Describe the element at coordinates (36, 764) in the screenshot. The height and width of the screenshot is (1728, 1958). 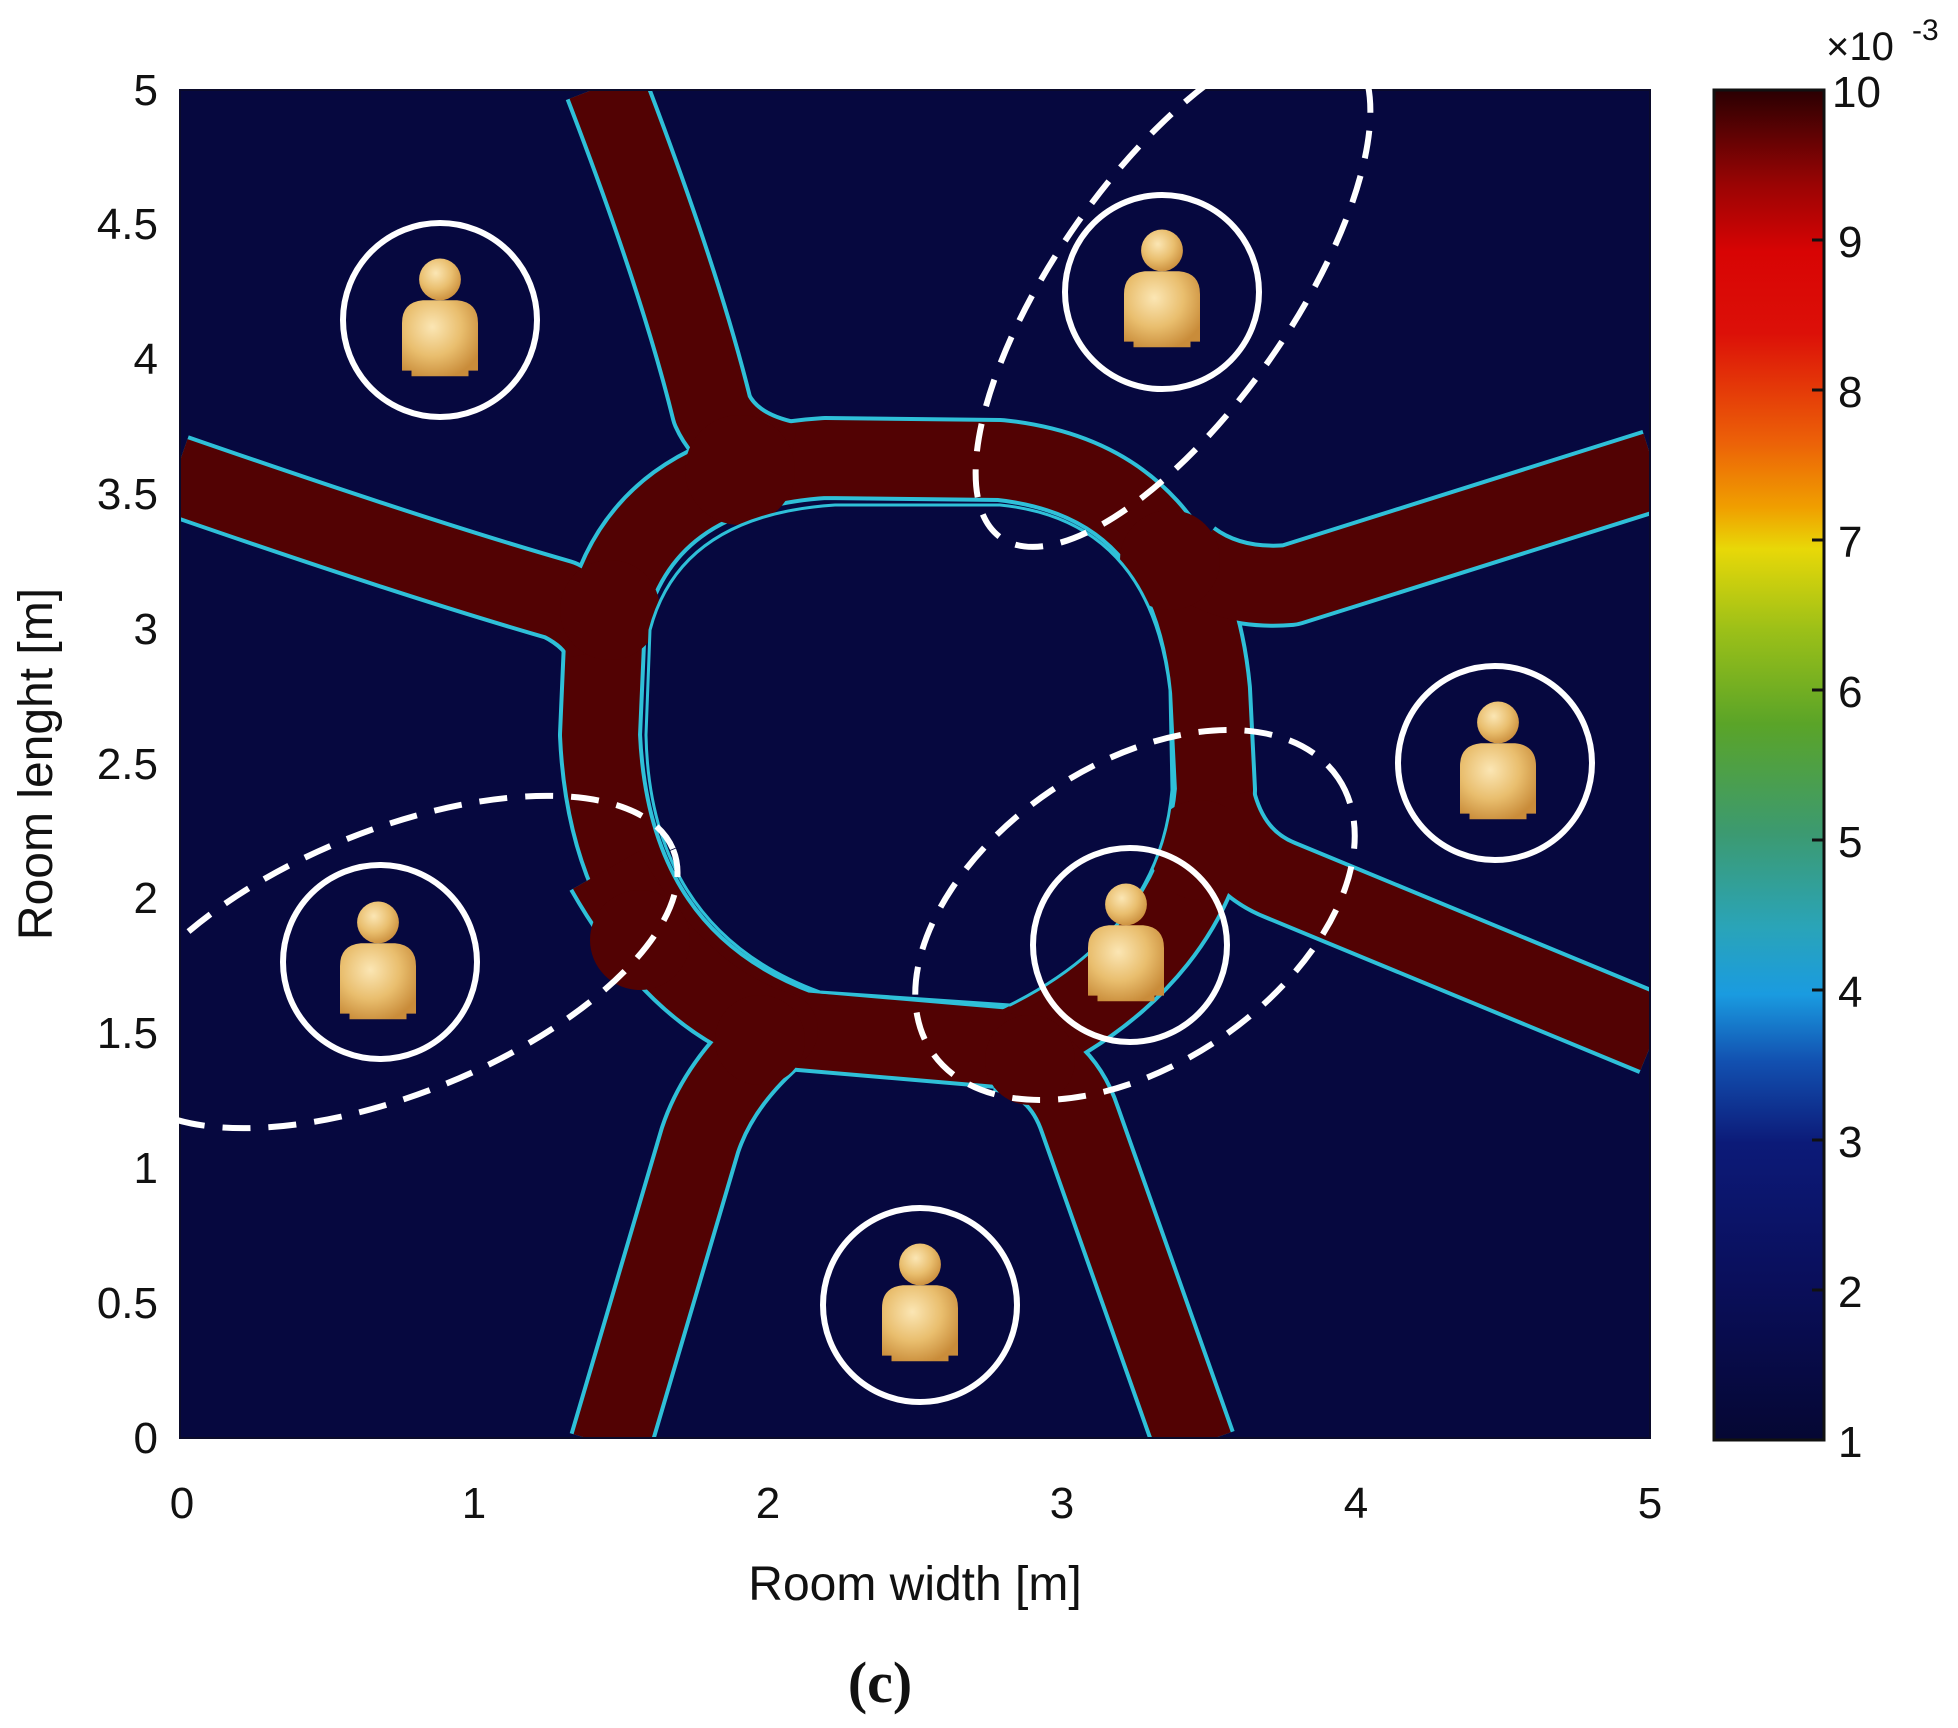
I see `y-axis-label: Room lenght [m]` at that location.